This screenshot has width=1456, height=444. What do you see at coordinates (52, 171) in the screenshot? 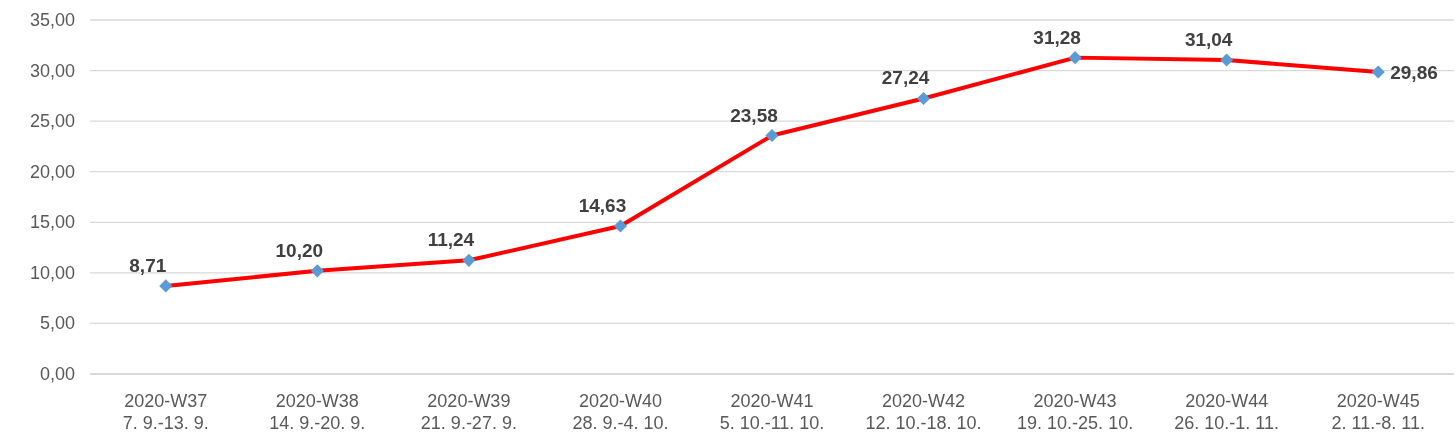
I see `y-tick-label: 20,00` at bounding box center [52, 171].